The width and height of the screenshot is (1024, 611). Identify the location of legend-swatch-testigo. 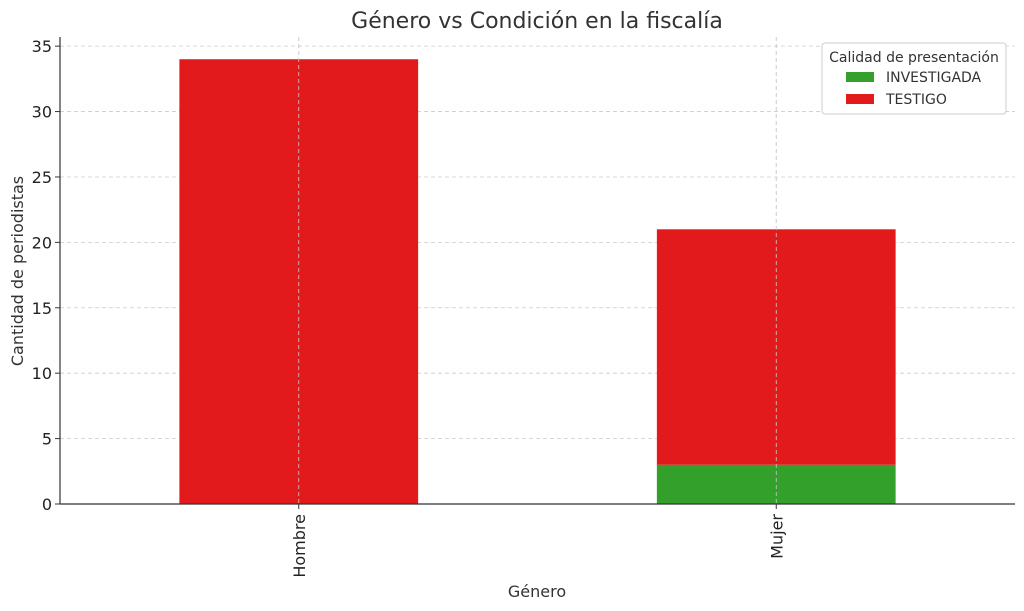
(860, 99).